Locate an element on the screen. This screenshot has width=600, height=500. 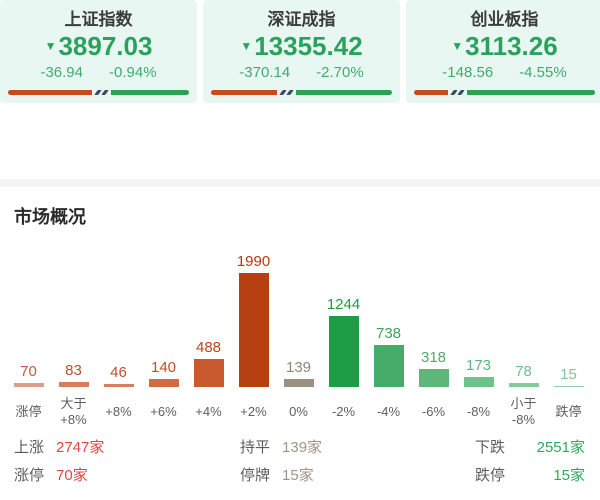
bar-value-label: 46 is located at coordinates (118, 373).